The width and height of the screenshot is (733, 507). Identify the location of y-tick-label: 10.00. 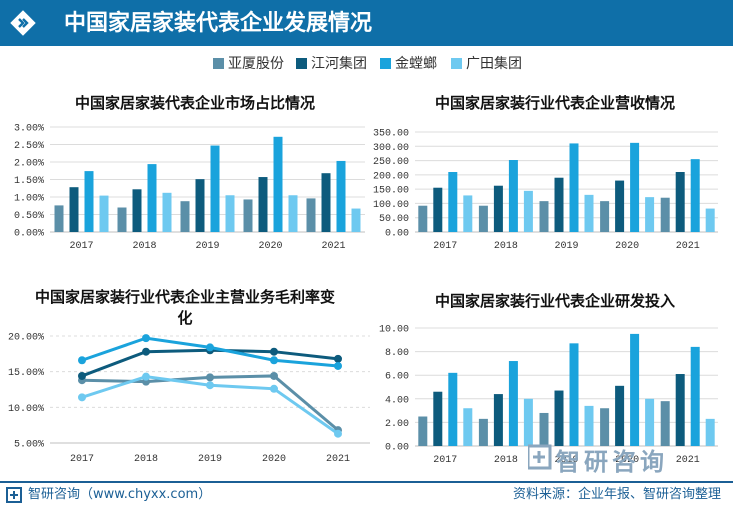
(394, 330).